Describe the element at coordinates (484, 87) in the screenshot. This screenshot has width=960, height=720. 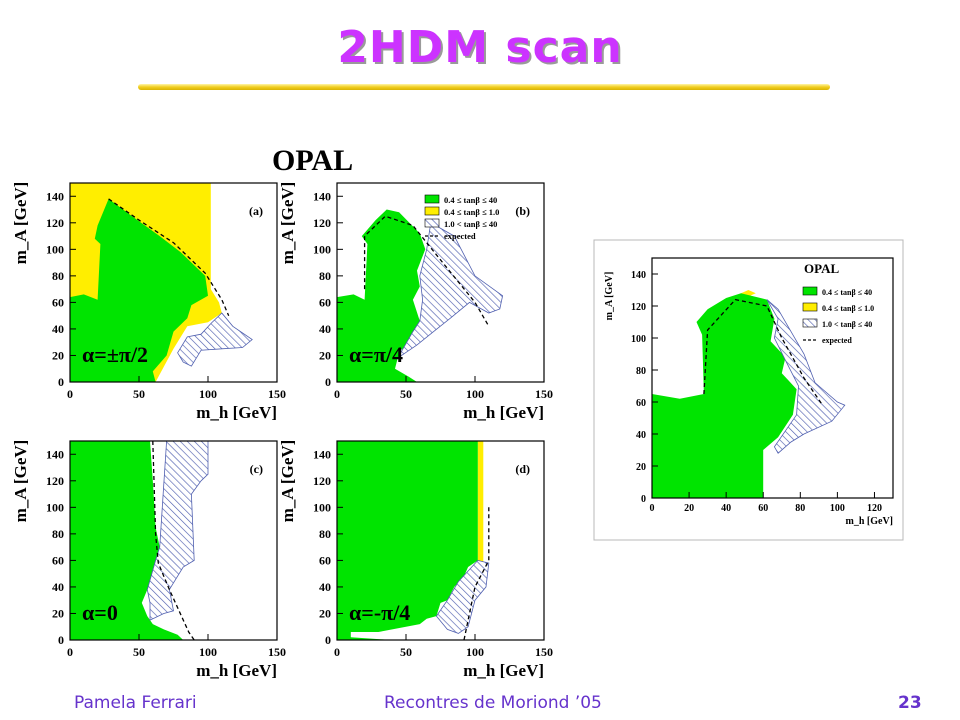
I see `title-rule` at that location.